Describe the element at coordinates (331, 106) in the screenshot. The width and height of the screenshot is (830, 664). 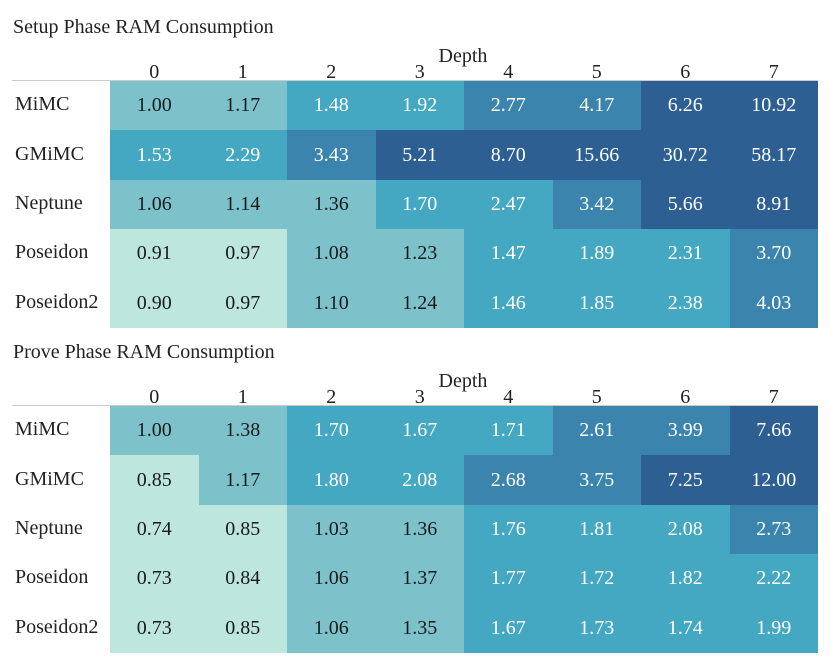
I see `heatmap-cell: 1.48` at that location.